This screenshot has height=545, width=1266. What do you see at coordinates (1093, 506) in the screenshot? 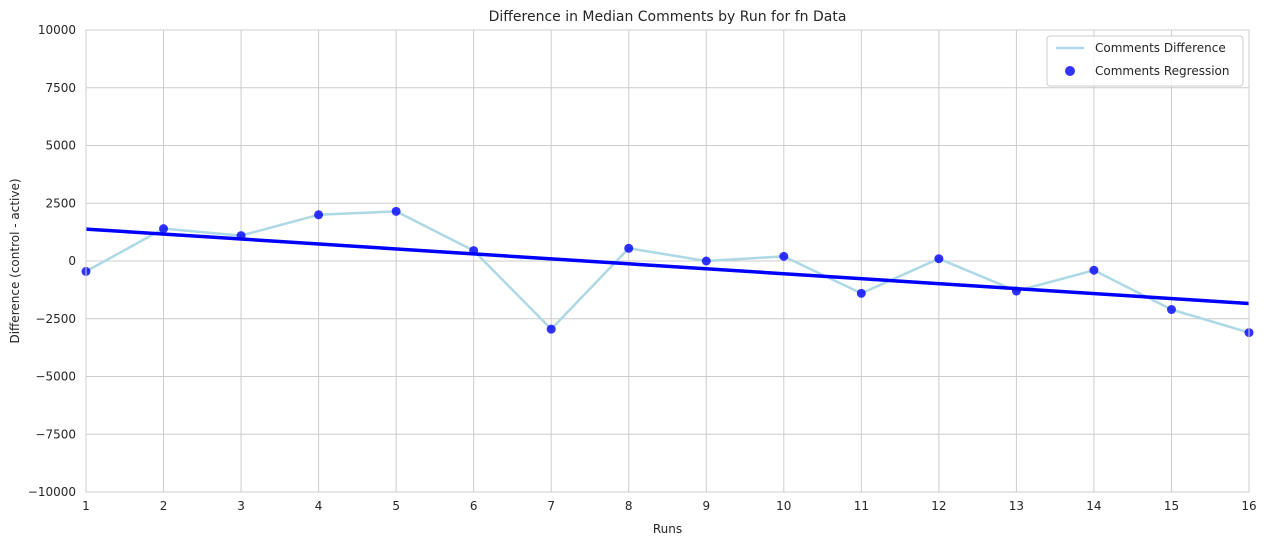
I see `x-tick-label: 14` at bounding box center [1093, 506].